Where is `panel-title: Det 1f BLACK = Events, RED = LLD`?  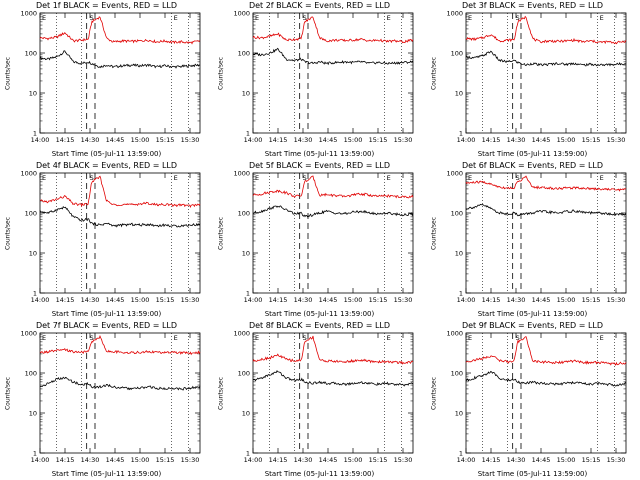
panel-title: Det 1f BLACK = Events, RED = LLD is located at coordinates (106, 5).